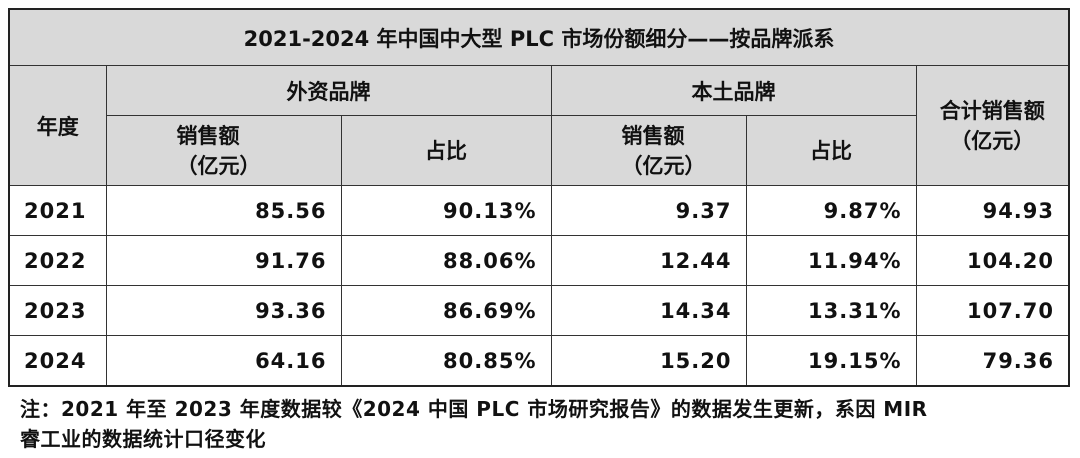 Image resolution: width=1080 pixels, height=458 pixels. Describe the element at coordinates (57, 210) in the screenshot. I see `year-cell: 2021` at that location.